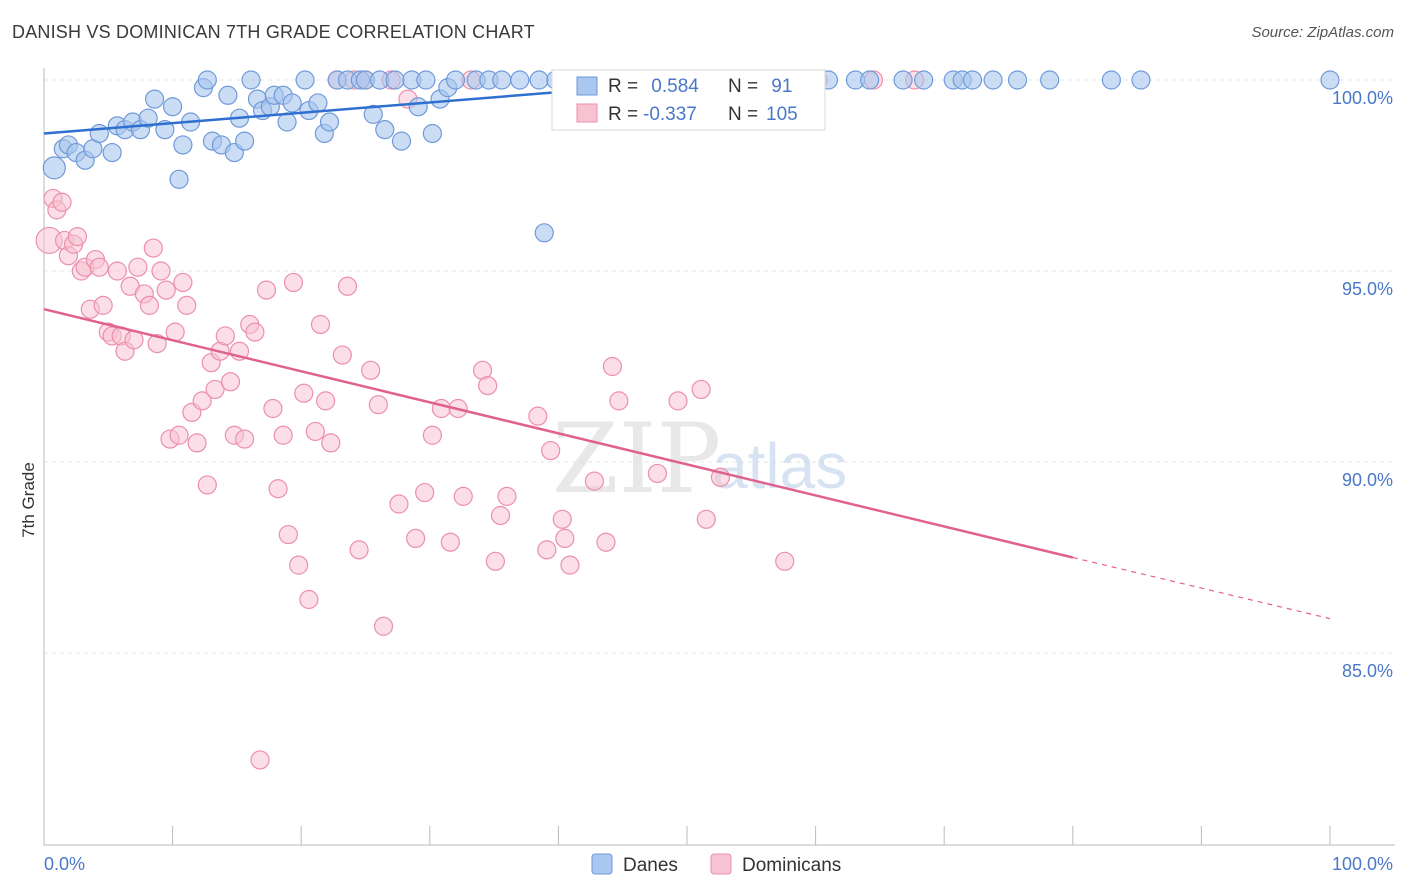 Image resolution: width=1406 pixels, height=892 pixels. Describe the element at coordinates (688, 100) in the screenshot. I see `stats-legend: R = 0.584 N = 91 R = -0.337 N = 105` at that location.